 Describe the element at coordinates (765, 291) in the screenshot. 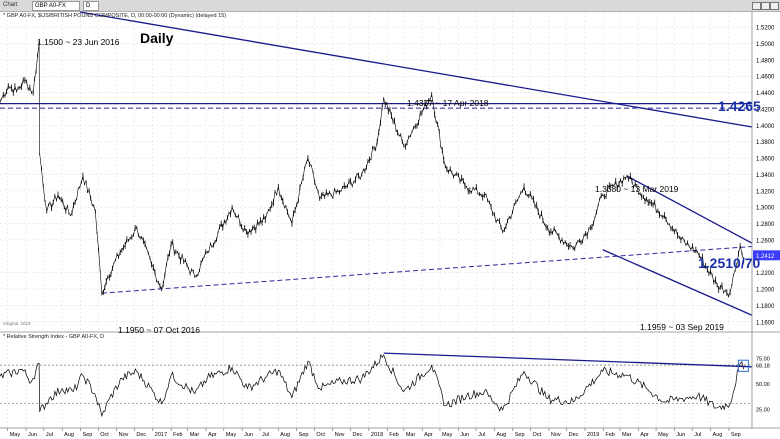

I see `price-tick-label: 1.2000` at that location.